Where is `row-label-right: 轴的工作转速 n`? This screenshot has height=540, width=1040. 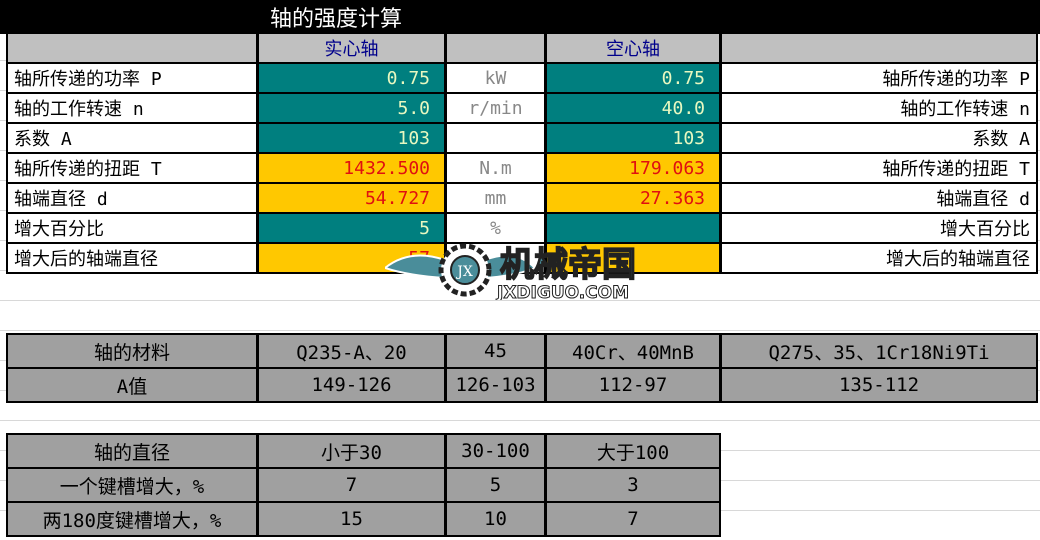
row-label-right: 轴的工作转速 n is located at coordinates (879, 108).